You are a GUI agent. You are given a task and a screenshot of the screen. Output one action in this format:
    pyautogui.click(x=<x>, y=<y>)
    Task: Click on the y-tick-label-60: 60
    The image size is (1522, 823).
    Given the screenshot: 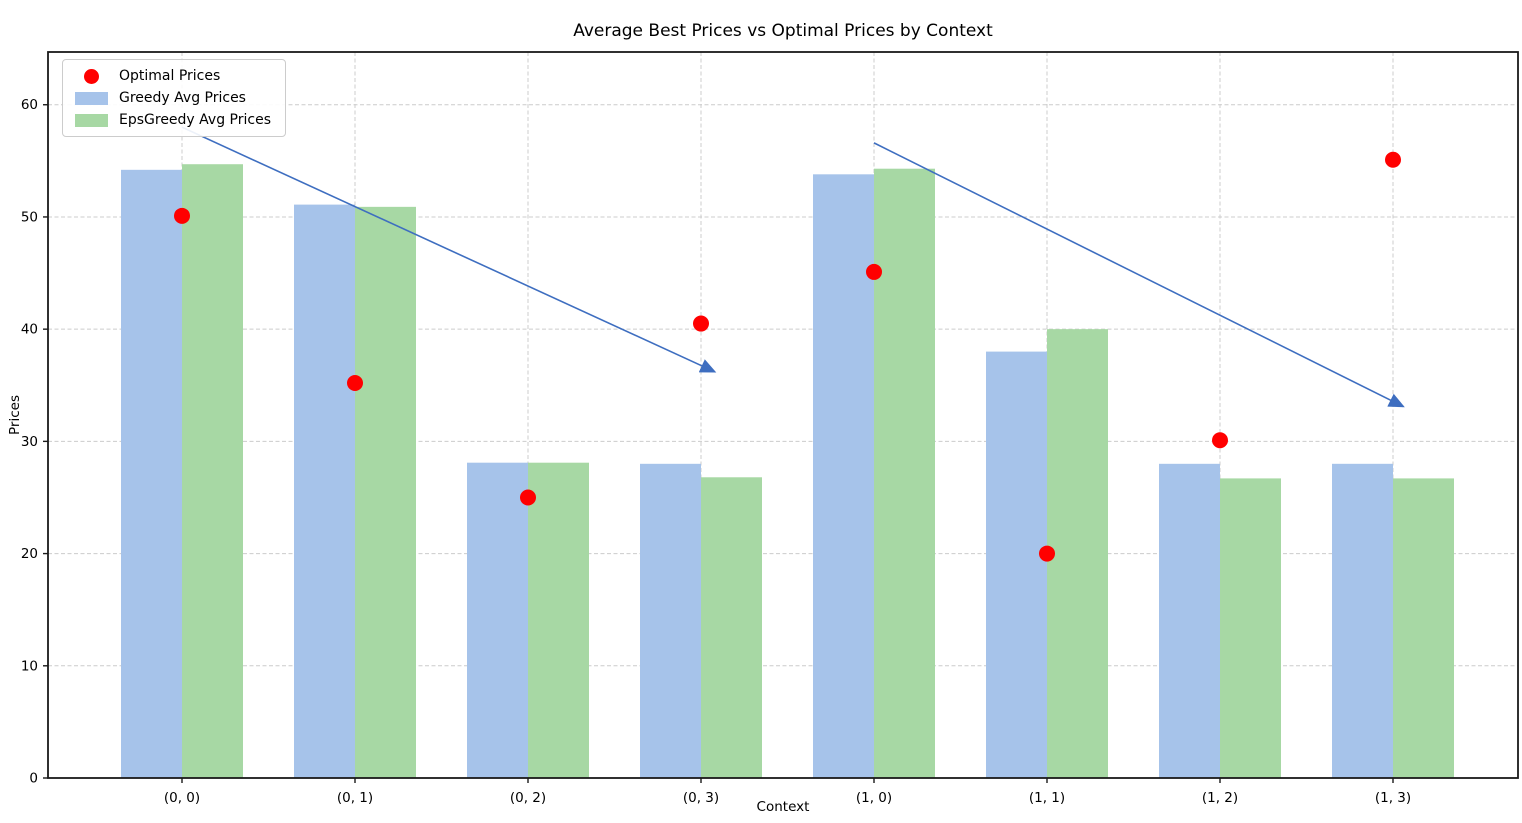 What is the action you would take?
    pyautogui.click(x=29, y=105)
    